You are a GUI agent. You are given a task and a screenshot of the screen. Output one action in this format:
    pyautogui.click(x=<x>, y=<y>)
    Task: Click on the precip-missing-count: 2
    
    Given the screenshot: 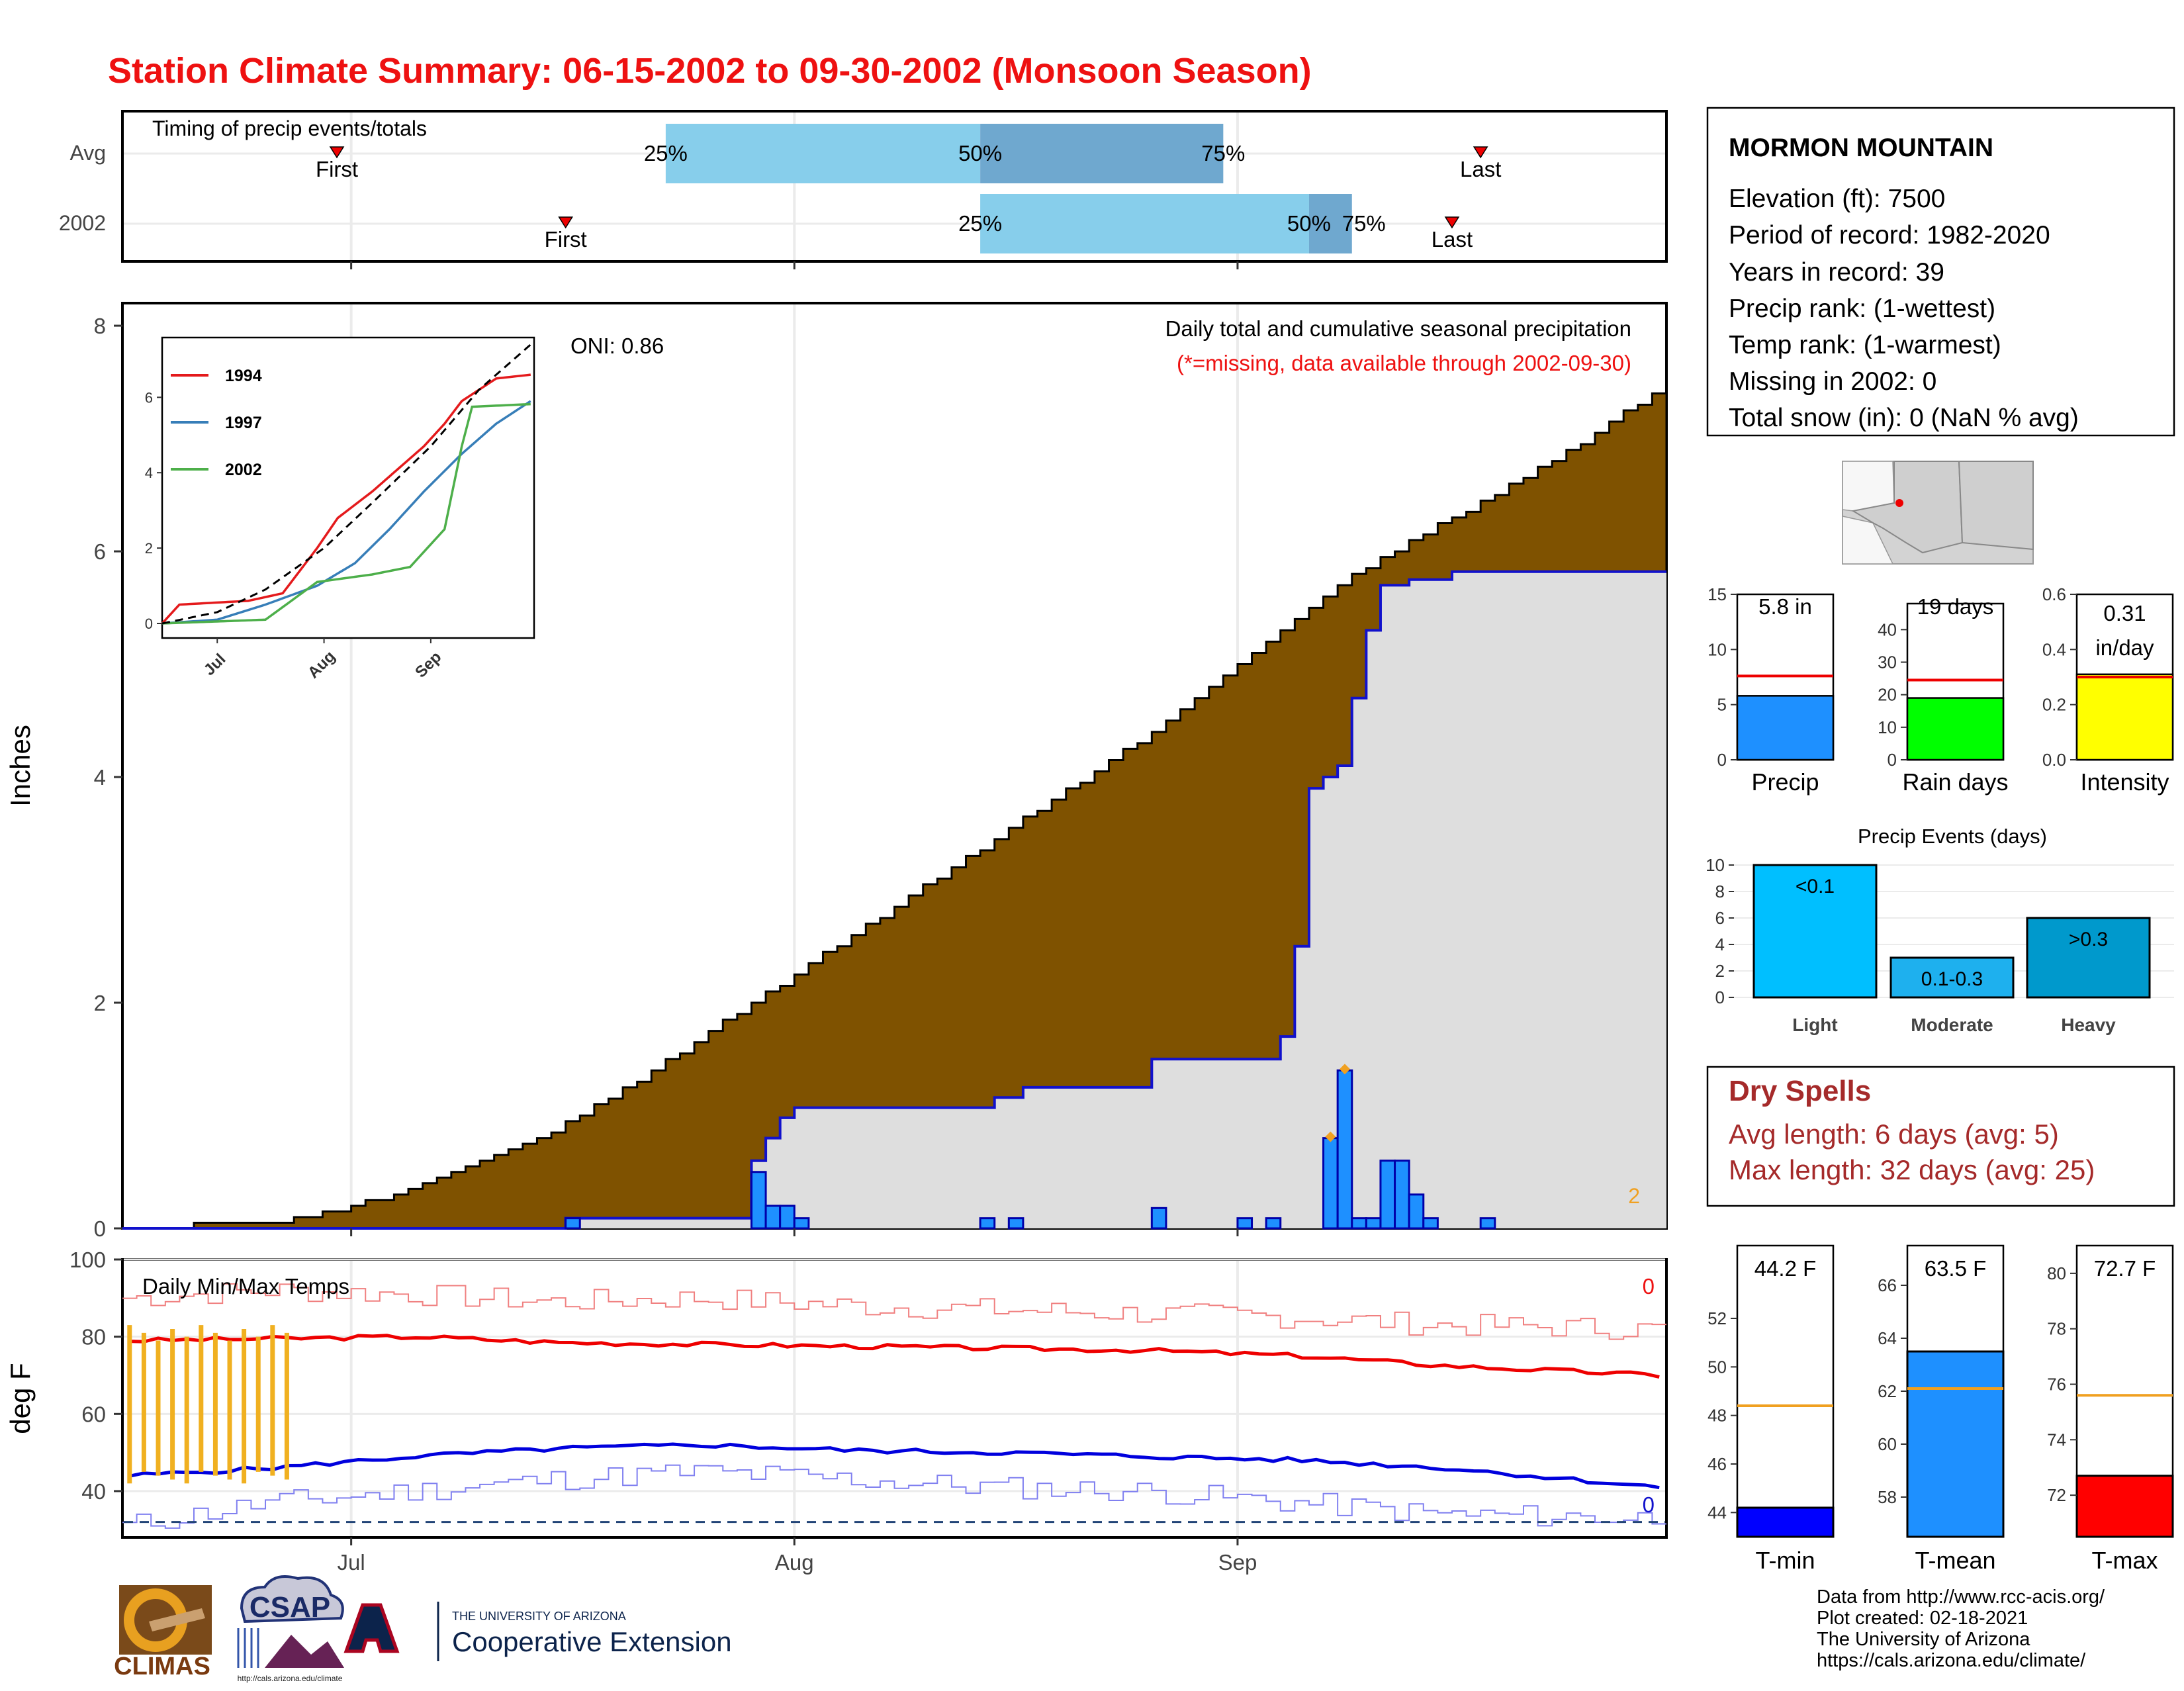 What is the action you would take?
    pyautogui.click(x=1634, y=1196)
    